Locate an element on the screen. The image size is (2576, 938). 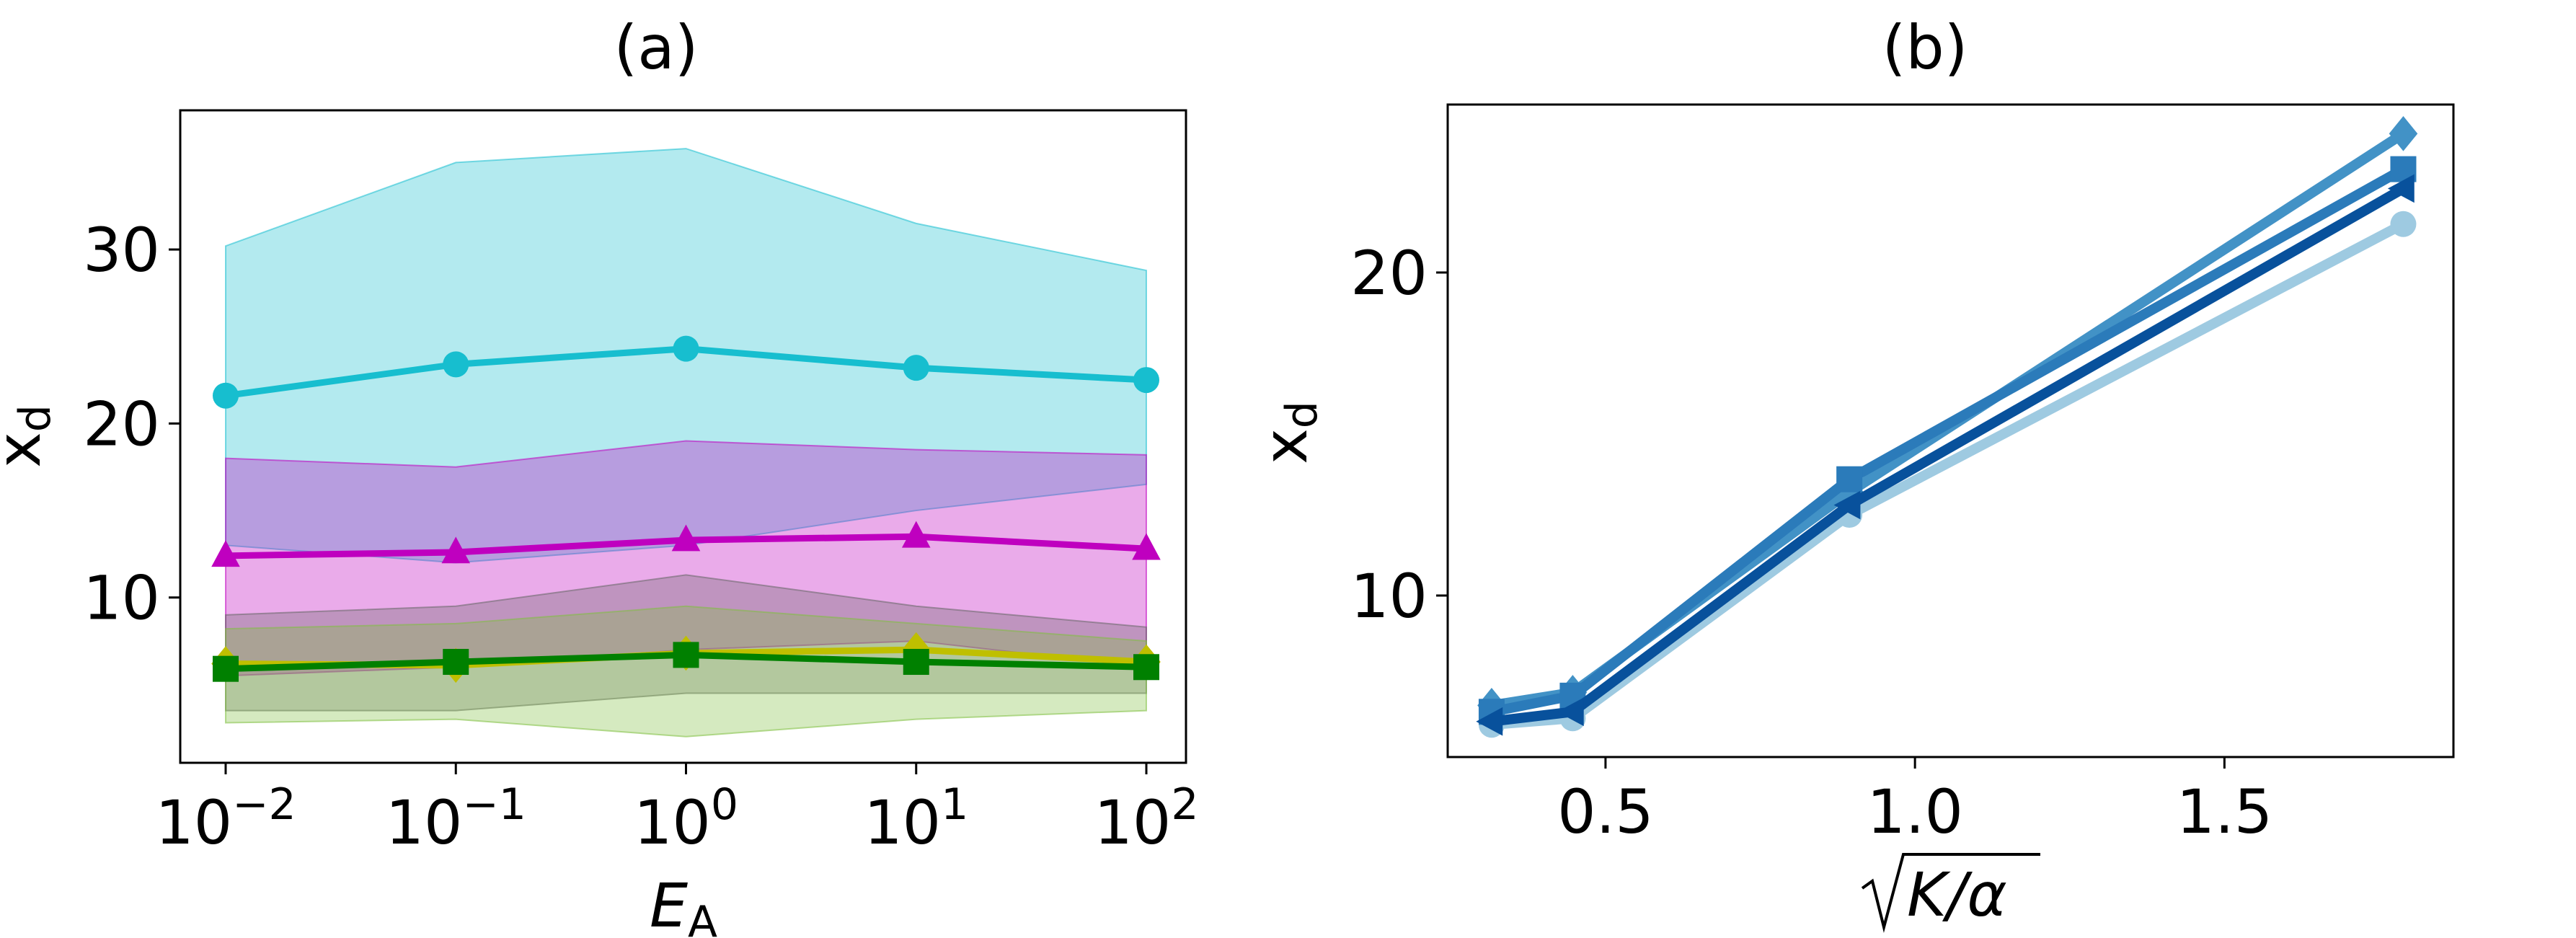
panel-a-ylabel: xd is located at coordinates (30, 436).